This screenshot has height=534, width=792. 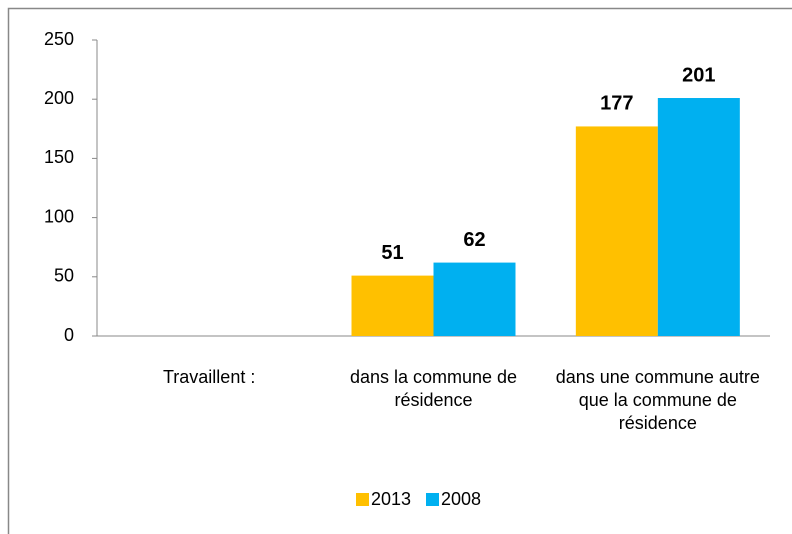 What do you see at coordinates (59, 157) in the screenshot?
I see `y-tick-label: 150` at bounding box center [59, 157].